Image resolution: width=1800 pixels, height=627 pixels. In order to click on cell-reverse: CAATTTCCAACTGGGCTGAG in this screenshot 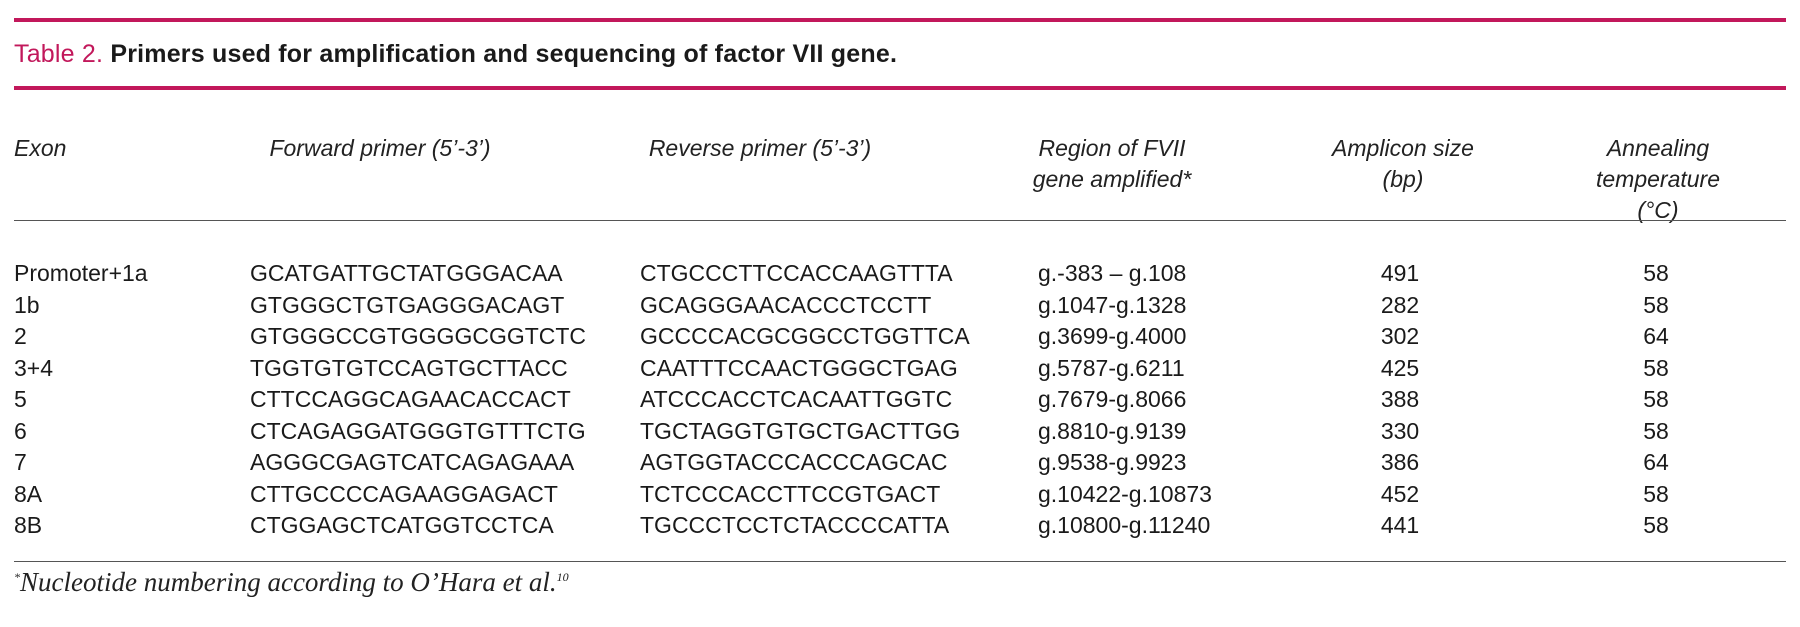, I will do `click(799, 367)`.